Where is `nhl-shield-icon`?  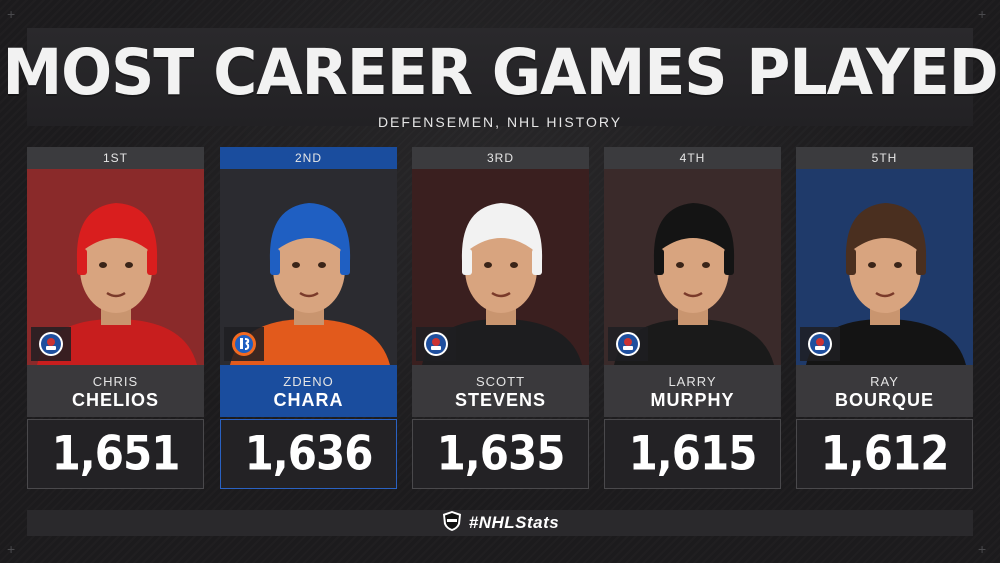 nhl-shield-icon is located at coordinates (452, 523).